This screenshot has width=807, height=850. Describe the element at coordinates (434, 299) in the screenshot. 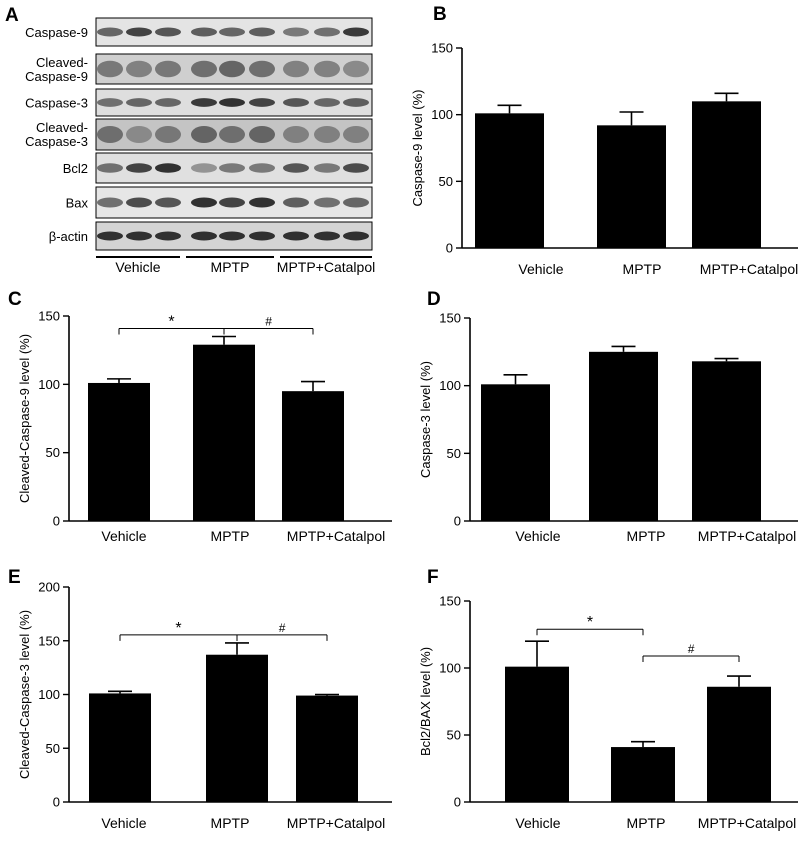

I see `panel-letter-d: D` at that location.